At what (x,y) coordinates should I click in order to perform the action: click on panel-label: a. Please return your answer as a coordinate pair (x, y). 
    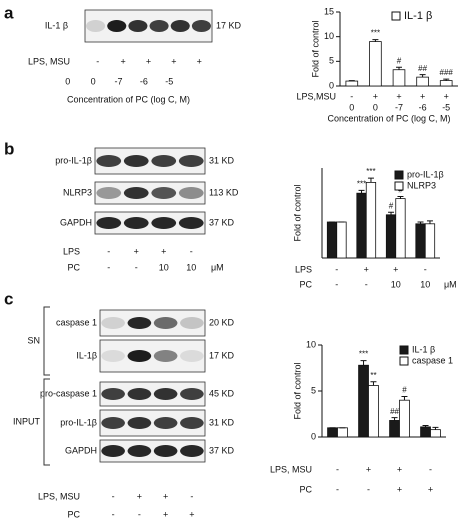
    Looking at the image, I should click on (9, 12).